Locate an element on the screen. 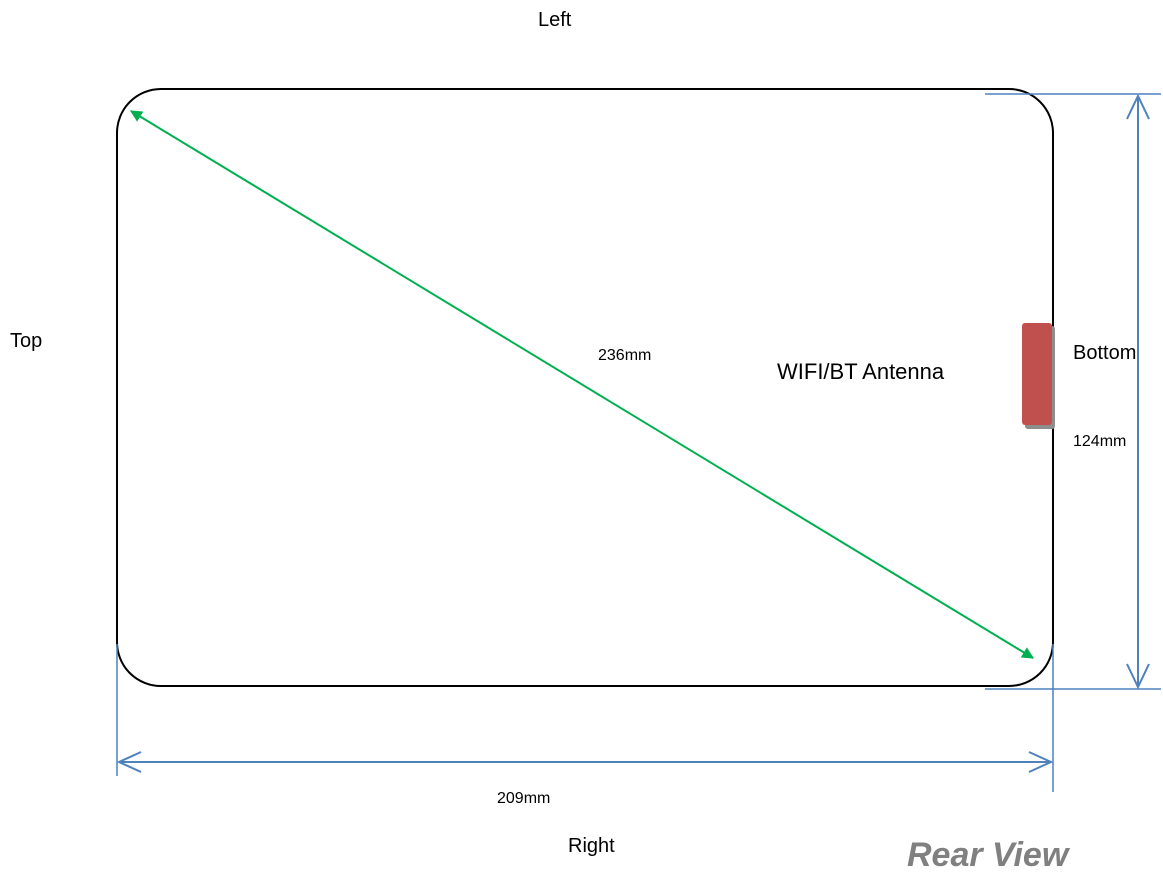  width-dimension-label: 209mm is located at coordinates (524, 798).